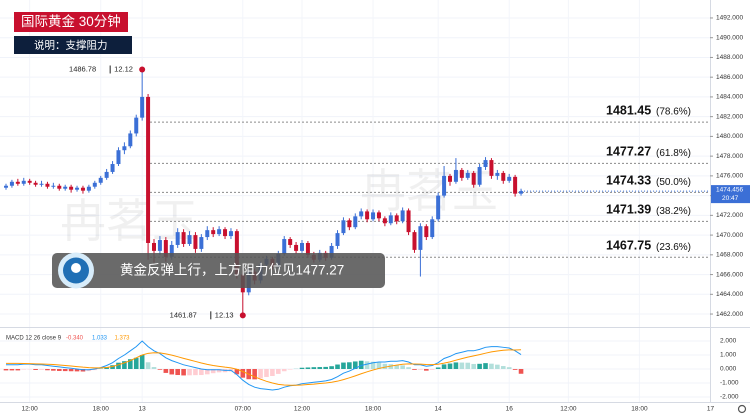  Describe the element at coordinates (75, 339) in the screenshot. I see `macd-legend-value: -0.340` at that location.